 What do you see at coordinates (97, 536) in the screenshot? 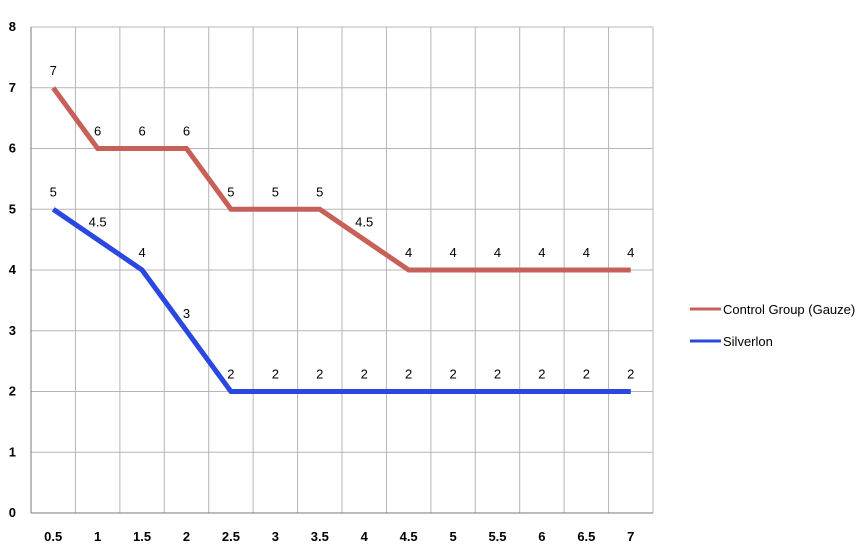
I see `x-tick-label: 1` at bounding box center [97, 536].